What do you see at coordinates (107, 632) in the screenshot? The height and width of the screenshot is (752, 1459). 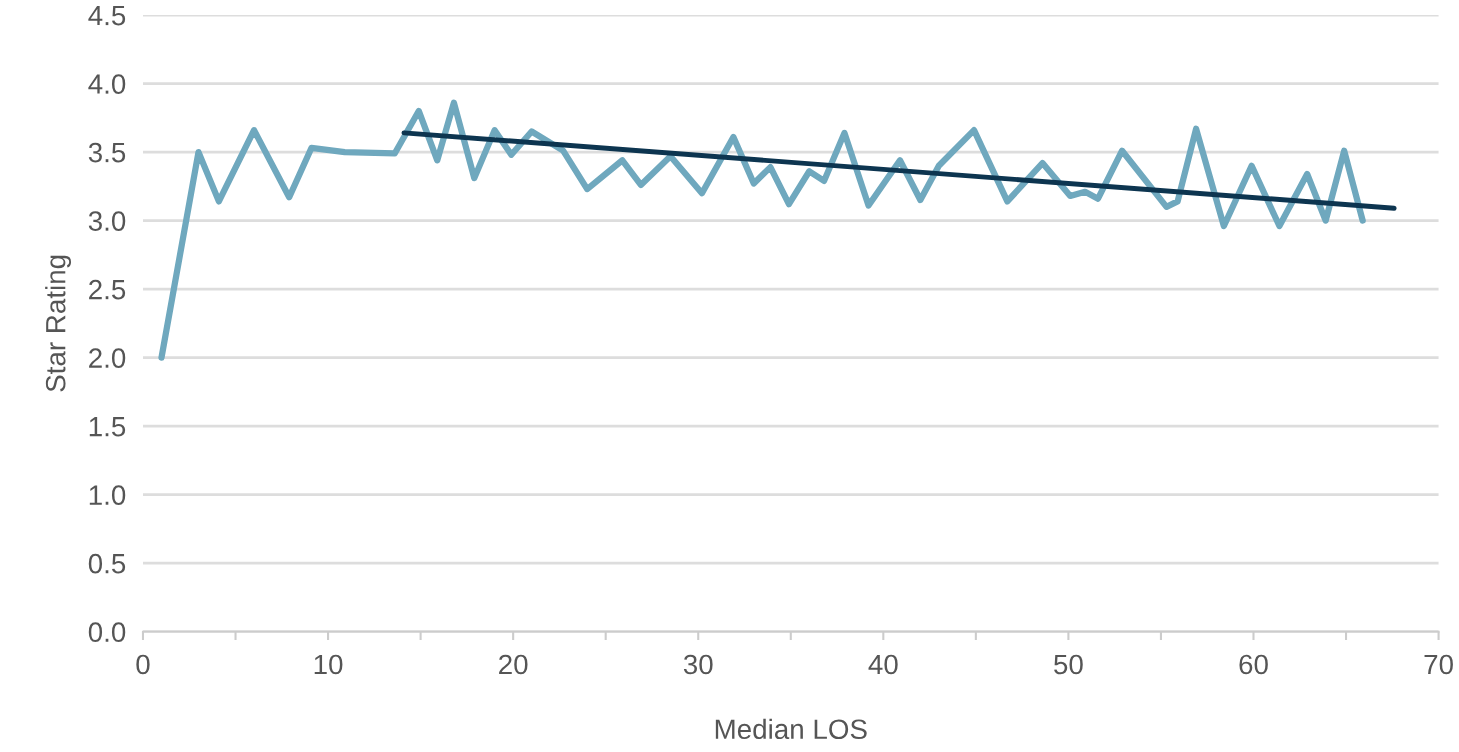 I see `y-tick-label: 0.0` at bounding box center [107, 632].